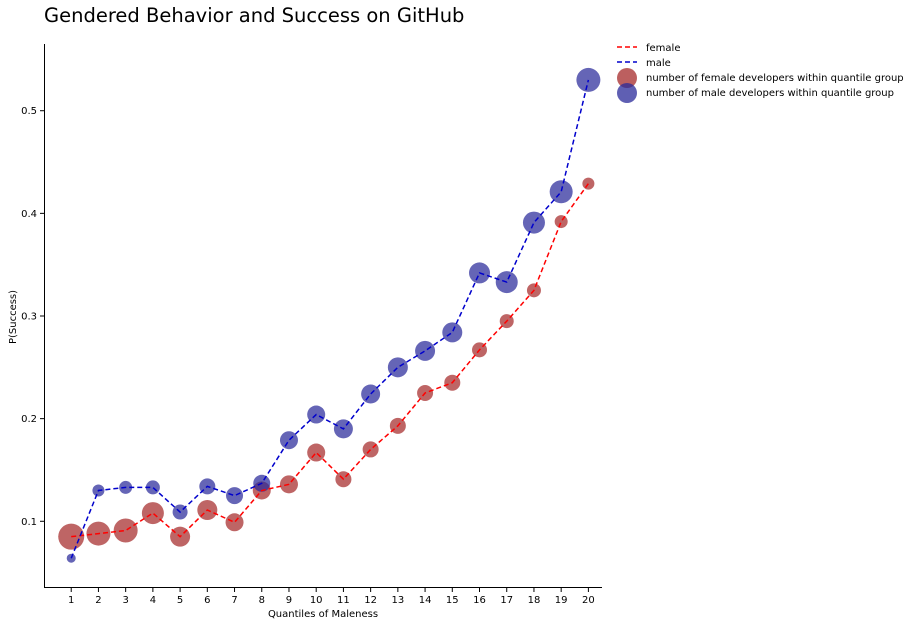 This screenshot has width=913, height=626. I want to click on chart-title: Gendered Behavior and Success on GitHub, so click(254, 15).